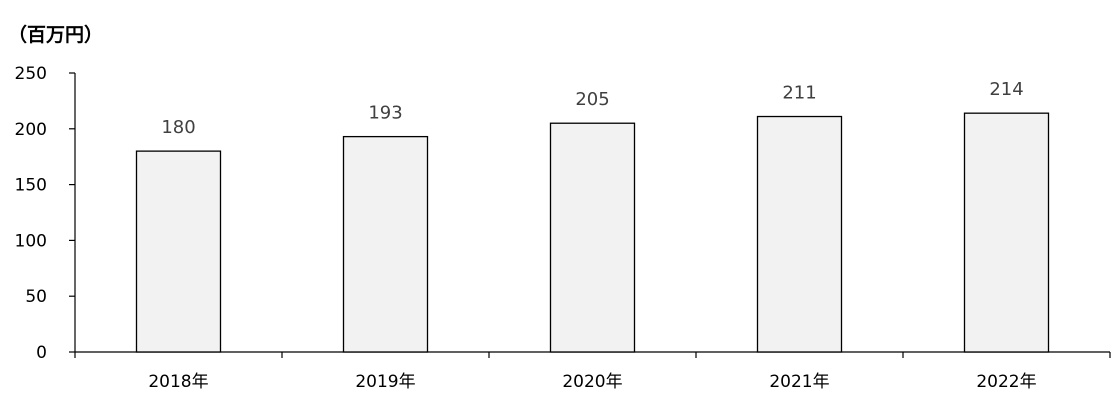 Image resolution: width=1113 pixels, height=393 pixels. I want to click on y-tick-label: 50, so click(36, 297).